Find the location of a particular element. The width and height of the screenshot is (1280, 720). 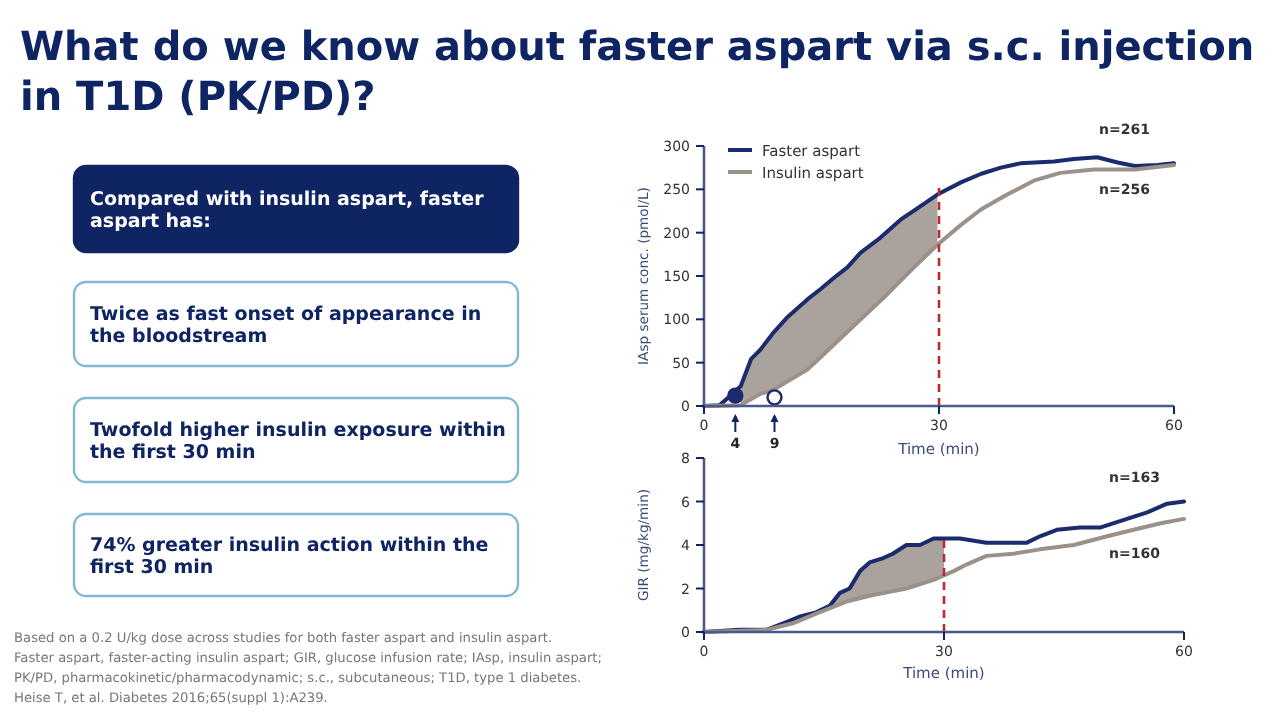

text: Compared with insulin aspart, faster aspart has: is located at coordinates (287, 211).